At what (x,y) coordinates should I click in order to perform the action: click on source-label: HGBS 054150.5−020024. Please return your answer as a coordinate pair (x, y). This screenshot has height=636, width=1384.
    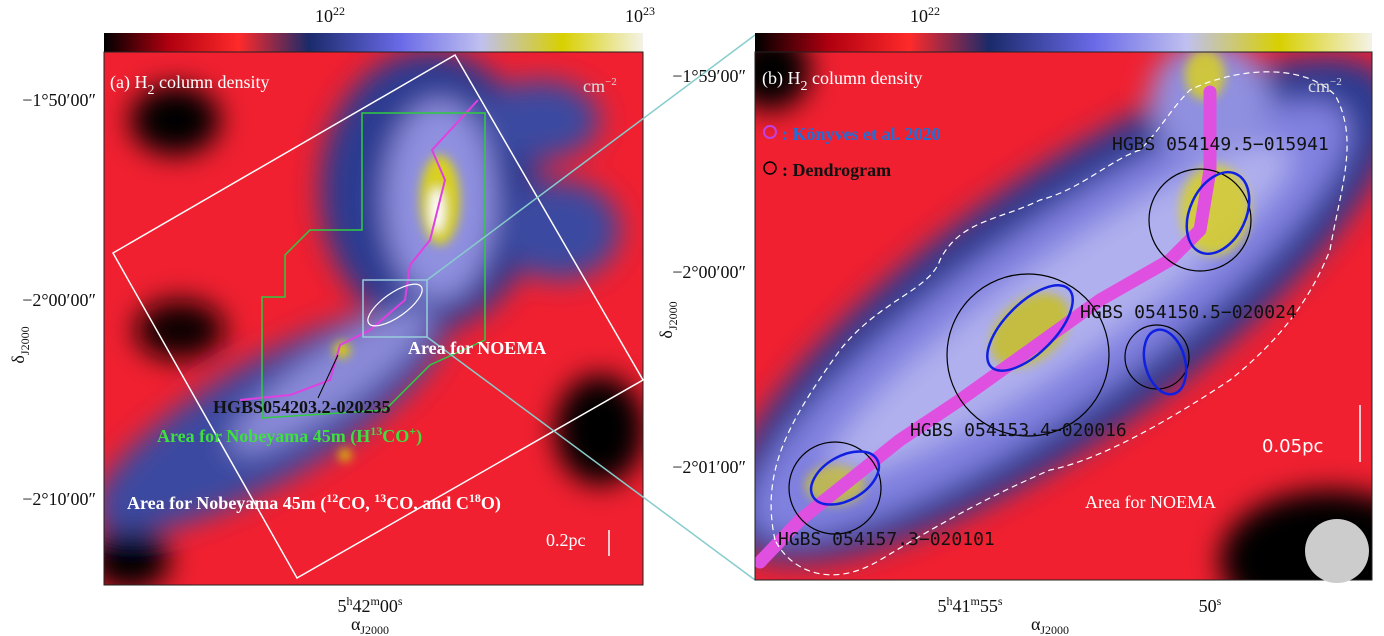
    Looking at the image, I should click on (1188, 312).